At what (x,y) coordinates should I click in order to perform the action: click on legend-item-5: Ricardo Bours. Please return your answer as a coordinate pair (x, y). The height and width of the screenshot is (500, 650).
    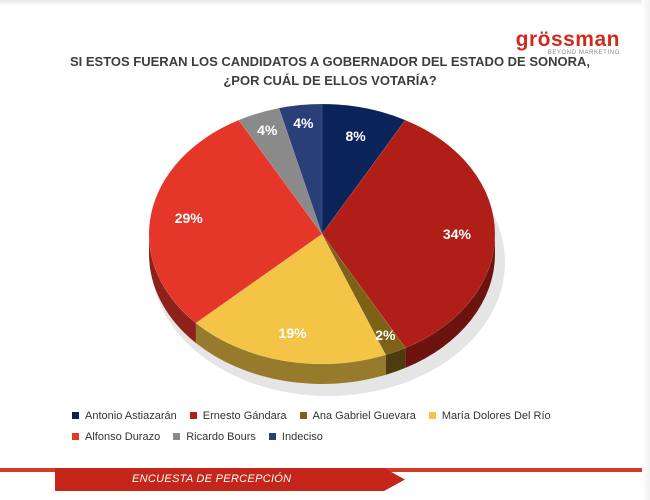
    Looking at the image, I should click on (214, 437).